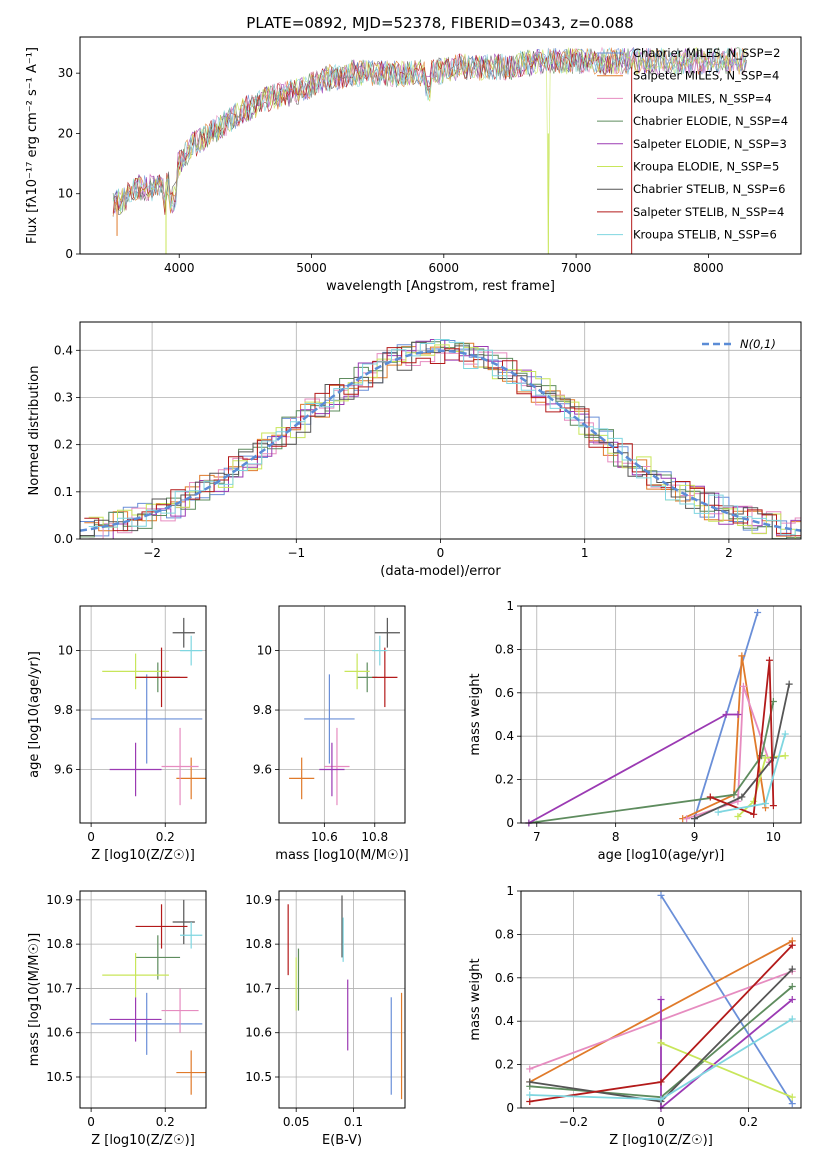 The height and width of the screenshot is (1170, 819). What do you see at coordinates (353, 1122) in the screenshot?
I see `x-tick-label: 0.1` at bounding box center [353, 1122].